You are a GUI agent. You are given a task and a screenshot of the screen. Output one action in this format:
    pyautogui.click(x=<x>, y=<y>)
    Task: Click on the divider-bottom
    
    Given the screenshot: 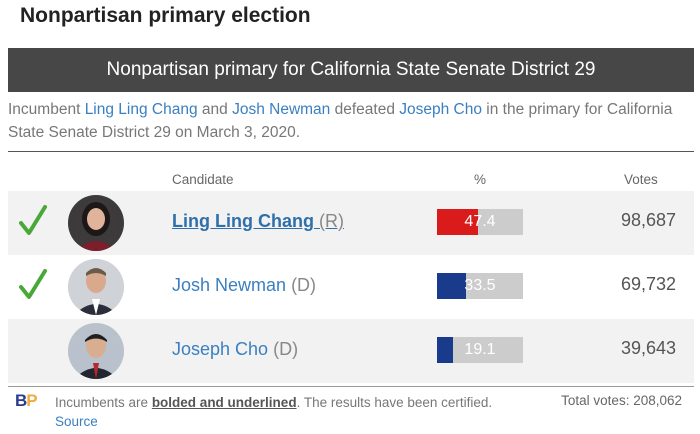 What is the action you would take?
    pyautogui.click(x=351, y=386)
    